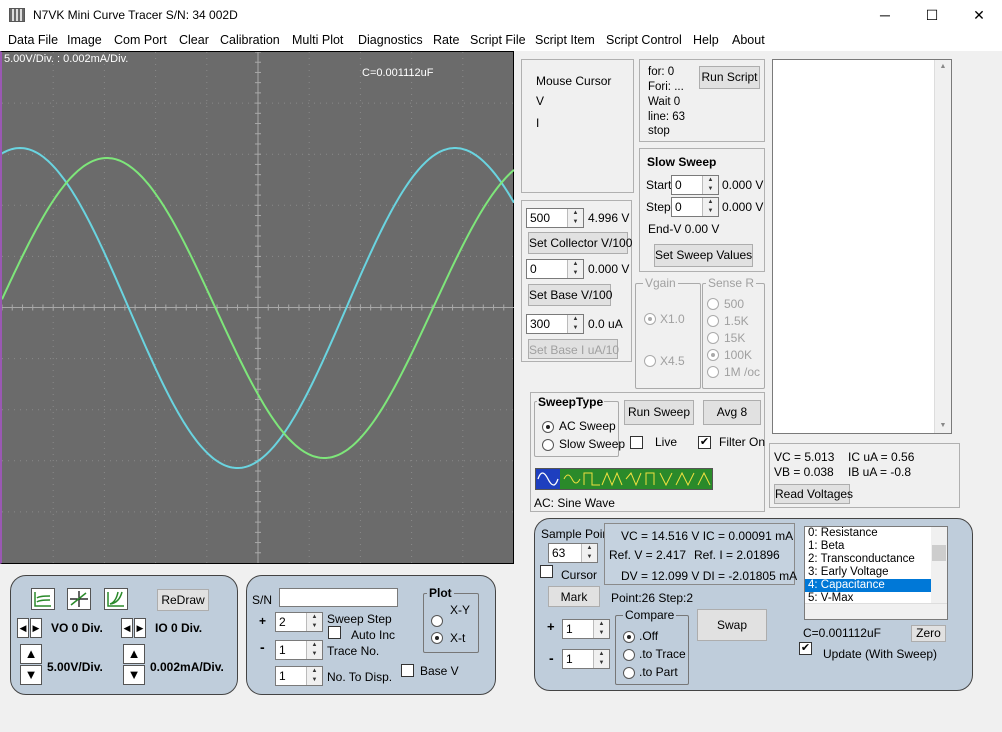 This screenshot has width=1002, height=732. Describe the element at coordinates (943, 66) in the screenshot. I see `scroll-up-arrow: ▲` at that location.